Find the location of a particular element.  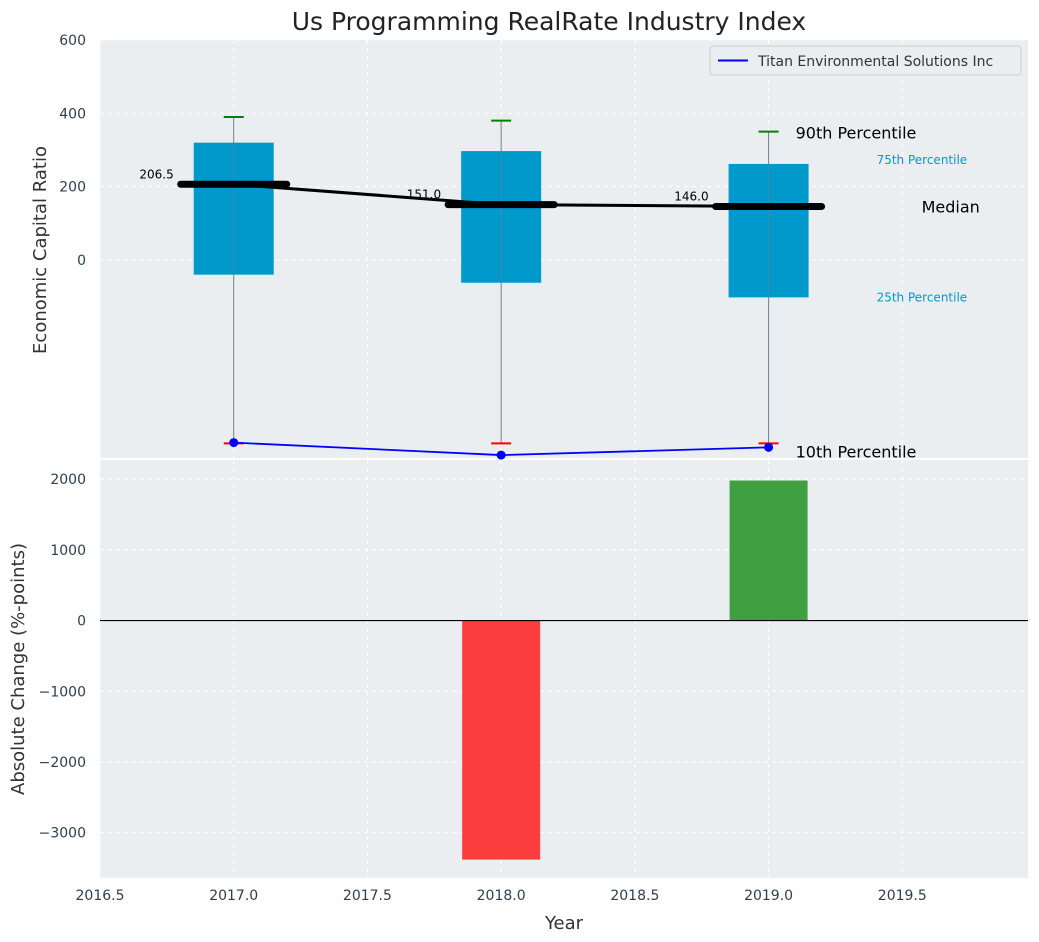

annotation-75th: 75th Percentile is located at coordinates (922, 160).